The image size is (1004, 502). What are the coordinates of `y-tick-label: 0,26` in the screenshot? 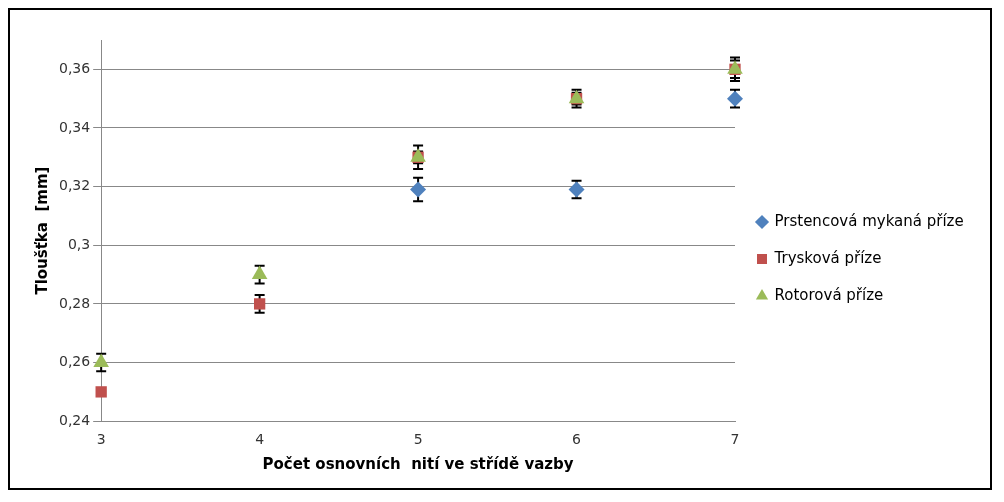 It's located at (75, 361).